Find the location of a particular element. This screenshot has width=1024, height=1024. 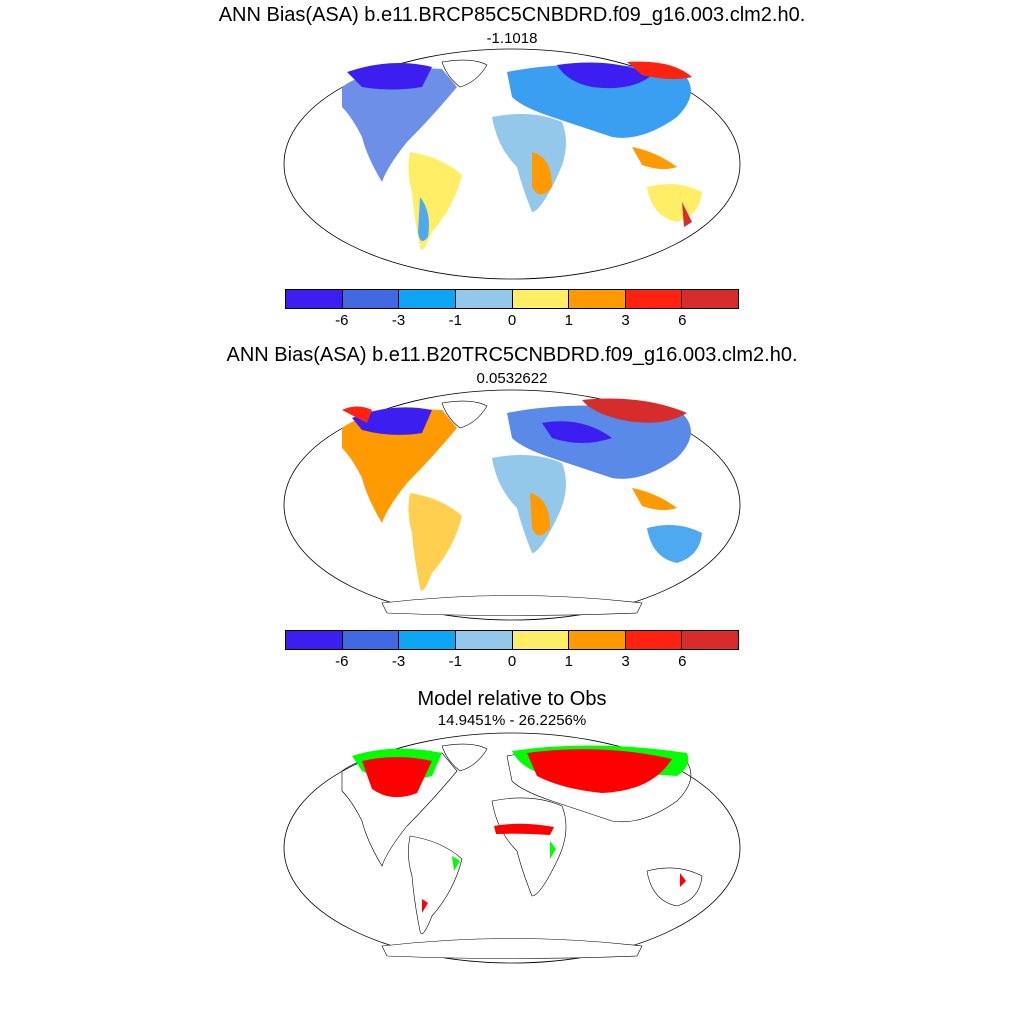

panel-2-colorbar-ticks: -6 -3 -1 0 1 3 6 is located at coordinates (512, 662).